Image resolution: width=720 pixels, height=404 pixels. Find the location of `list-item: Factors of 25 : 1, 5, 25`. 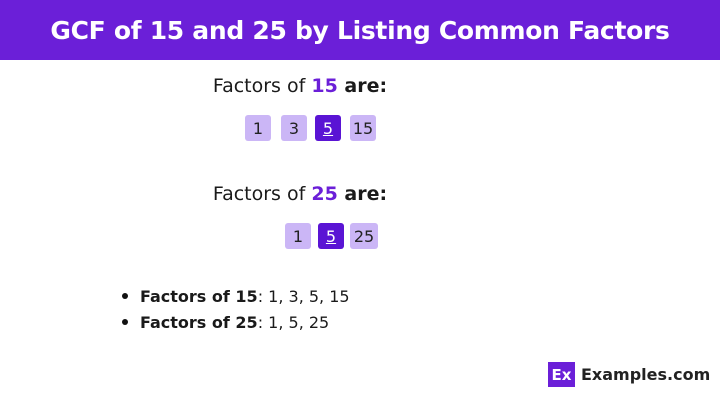

list-item: Factors of 25 : 1, 5, 25 is located at coordinates (236, 322).